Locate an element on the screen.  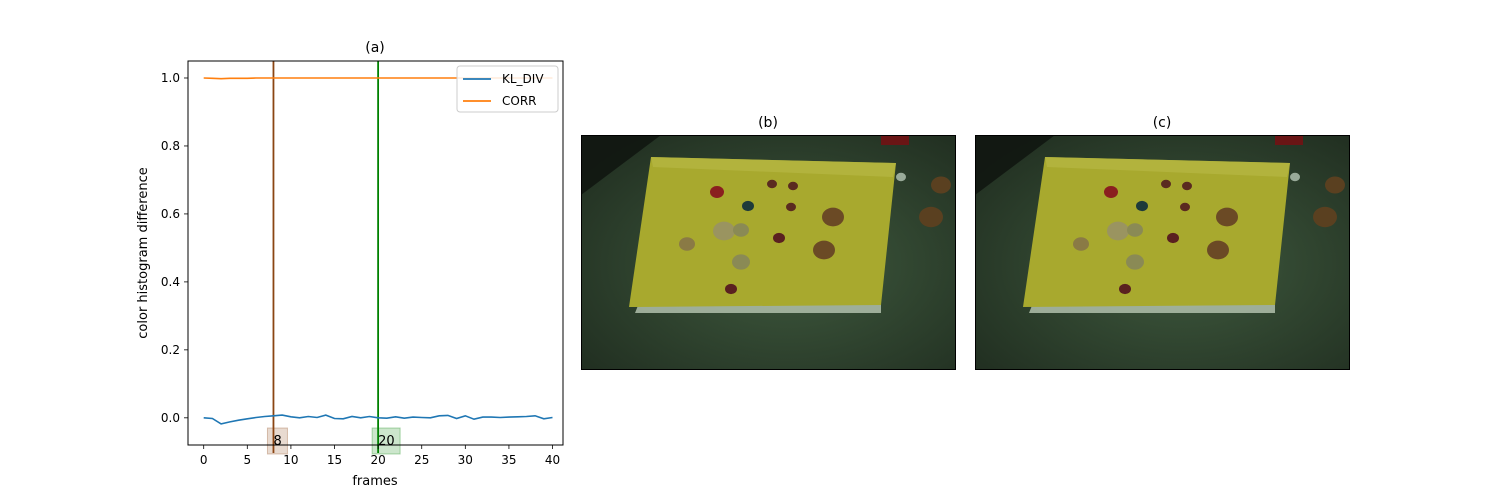
marker-labels: 8 20 is located at coordinates (333, 441).